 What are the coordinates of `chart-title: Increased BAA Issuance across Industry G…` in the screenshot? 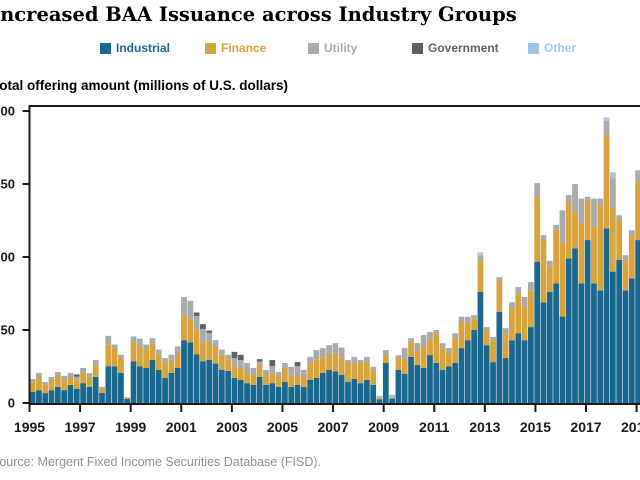 It's located at (258, 14).